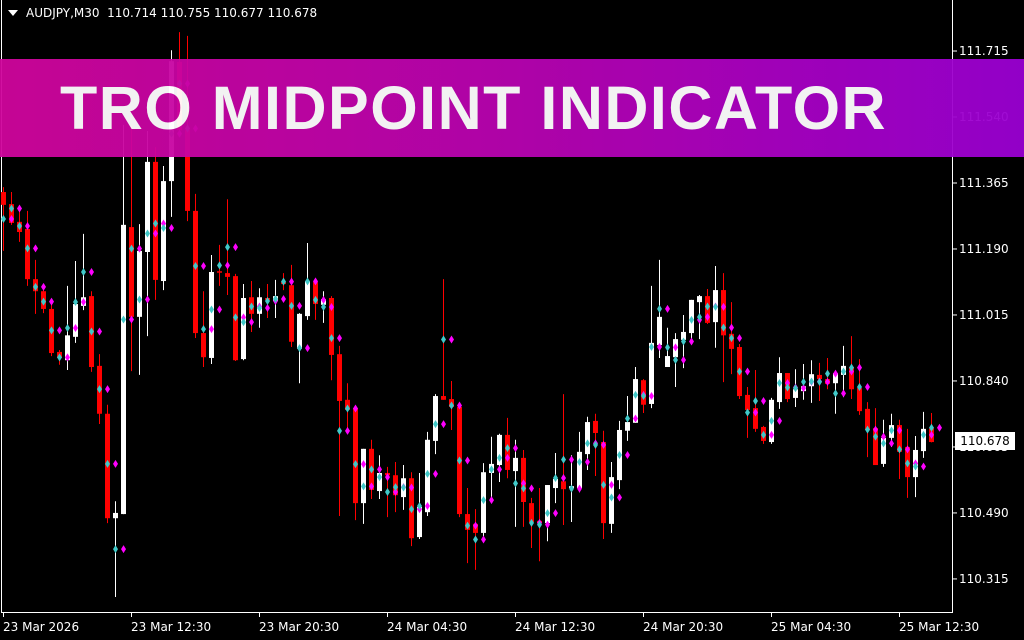  Describe the element at coordinates (984, 51) in the screenshot. I see `price-tick-label: 111.715` at that location.